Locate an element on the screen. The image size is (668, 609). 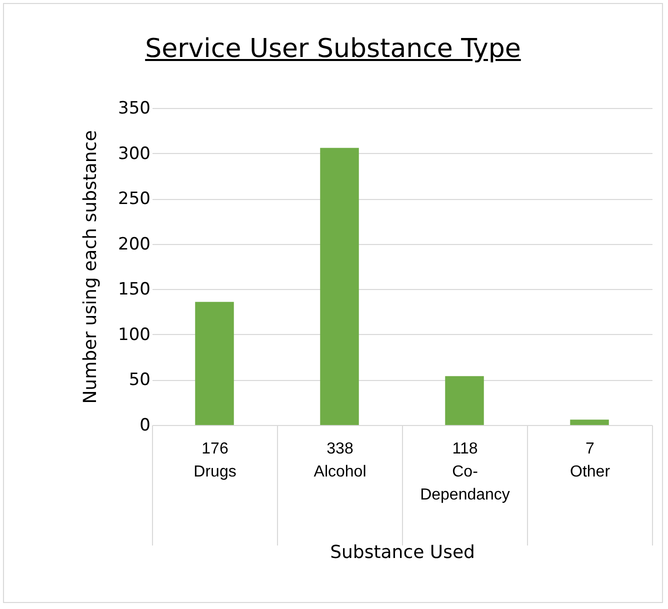
x-axis-title: Substance Used is located at coordinates (402, 552).